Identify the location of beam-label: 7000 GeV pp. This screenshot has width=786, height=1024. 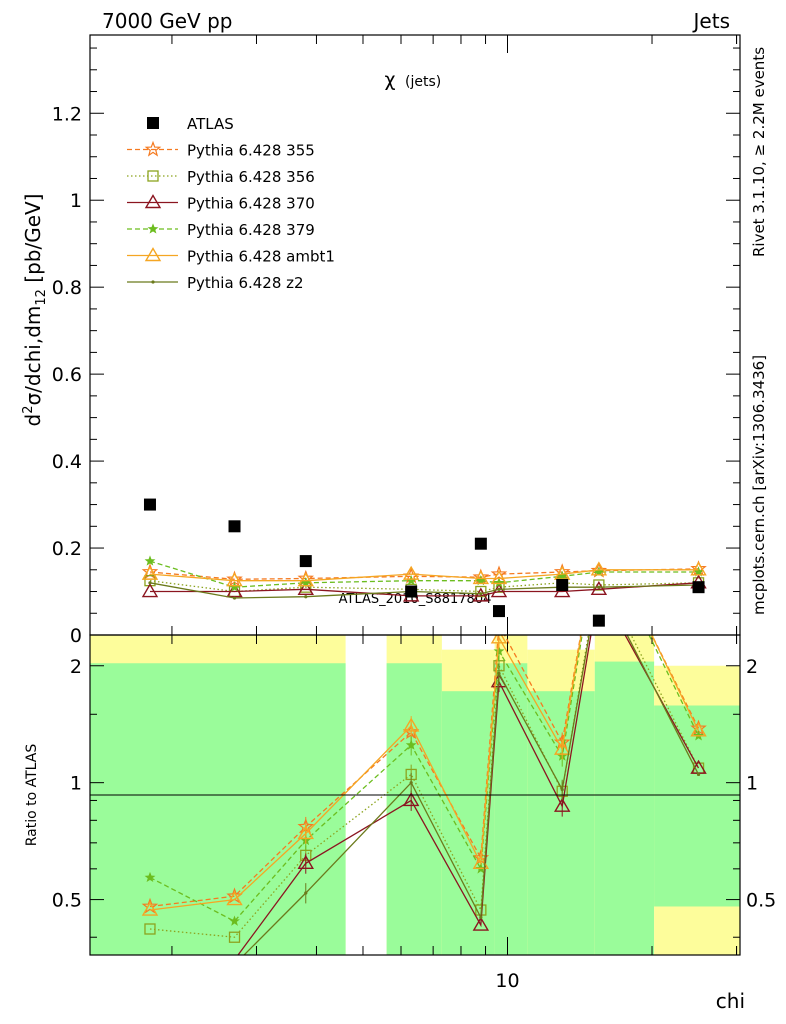
(167, 21).